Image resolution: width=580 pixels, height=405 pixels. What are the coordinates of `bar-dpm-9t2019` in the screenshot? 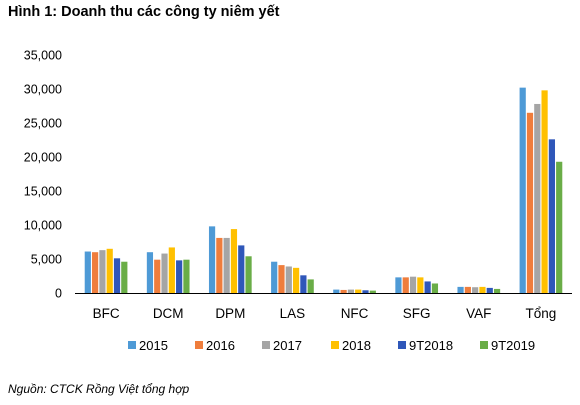 It's located at (248, 274).